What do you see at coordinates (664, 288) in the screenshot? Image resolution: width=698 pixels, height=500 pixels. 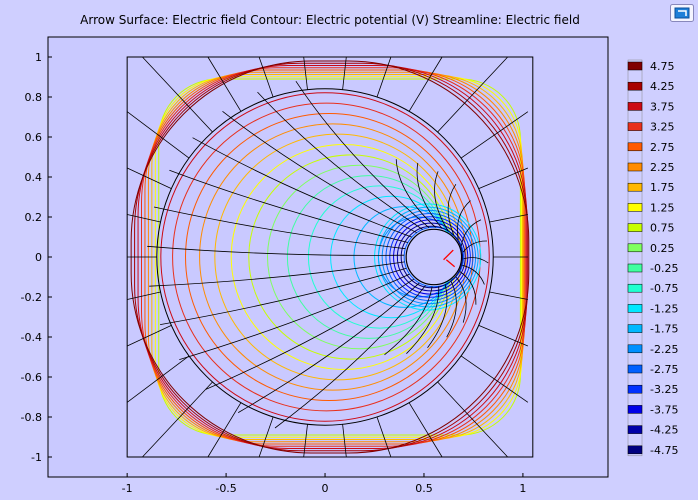 I see `legend-label: -0.75` at bounding box center [664, 288].